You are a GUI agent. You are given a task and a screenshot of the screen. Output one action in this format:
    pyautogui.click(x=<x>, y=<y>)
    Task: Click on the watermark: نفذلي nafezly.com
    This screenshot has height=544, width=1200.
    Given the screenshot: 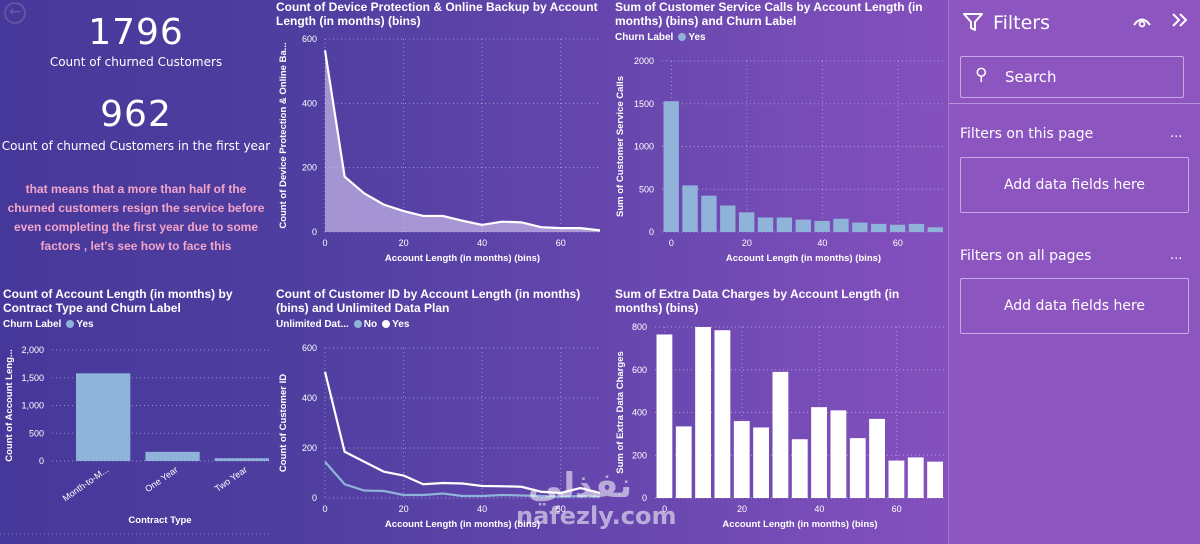 What is the action you would take?
    pyautogui.click(x=596, y=498)
    